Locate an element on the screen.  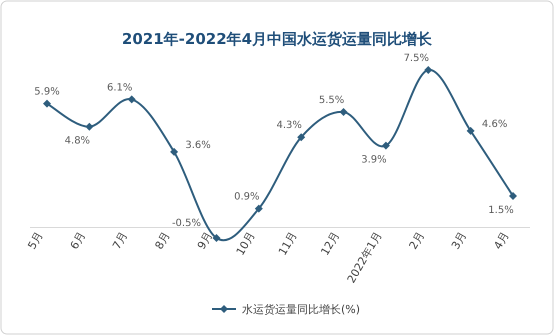
x-tick-label: 7月 is located at coordinates (120, 241).